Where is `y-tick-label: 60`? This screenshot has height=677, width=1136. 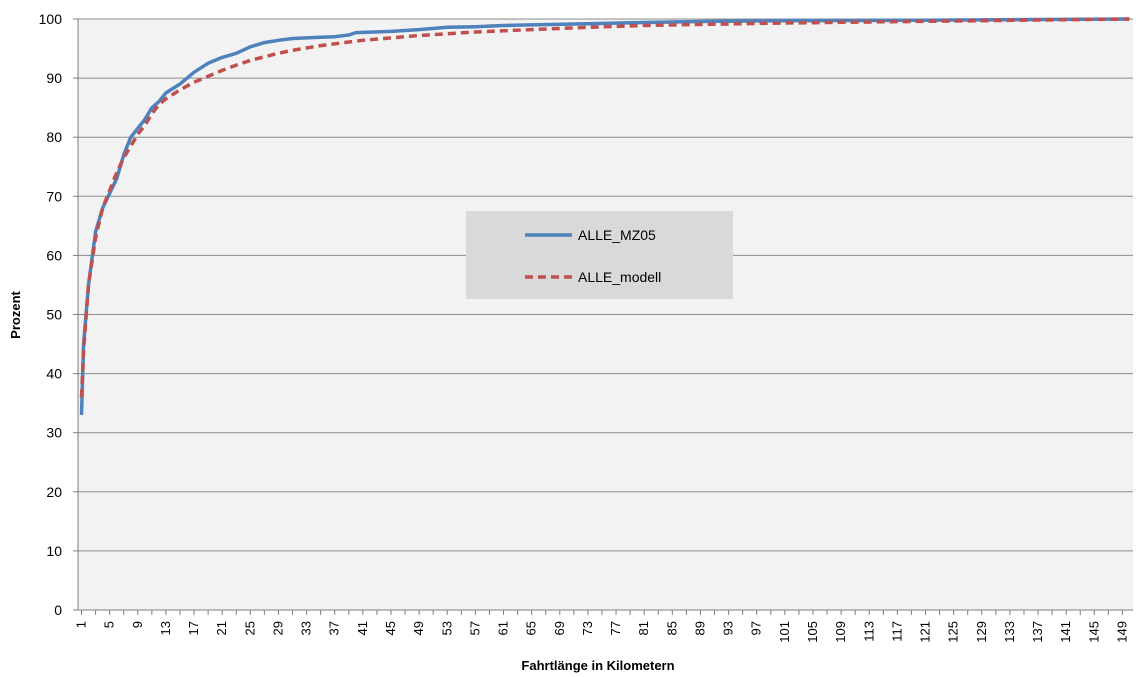 y-tick-label: 60 is located at coordinates (54, 255).